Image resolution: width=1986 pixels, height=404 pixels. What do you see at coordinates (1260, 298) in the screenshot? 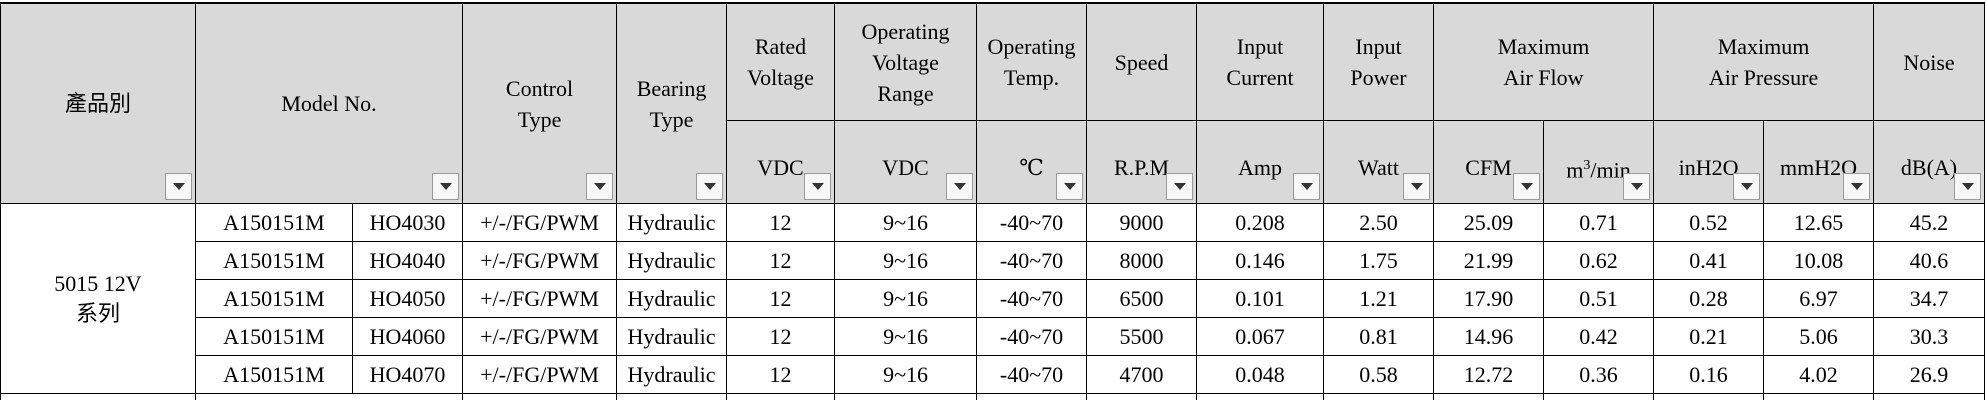
I see `cell-amp: 0.101` at bounding box center [1260, 298].